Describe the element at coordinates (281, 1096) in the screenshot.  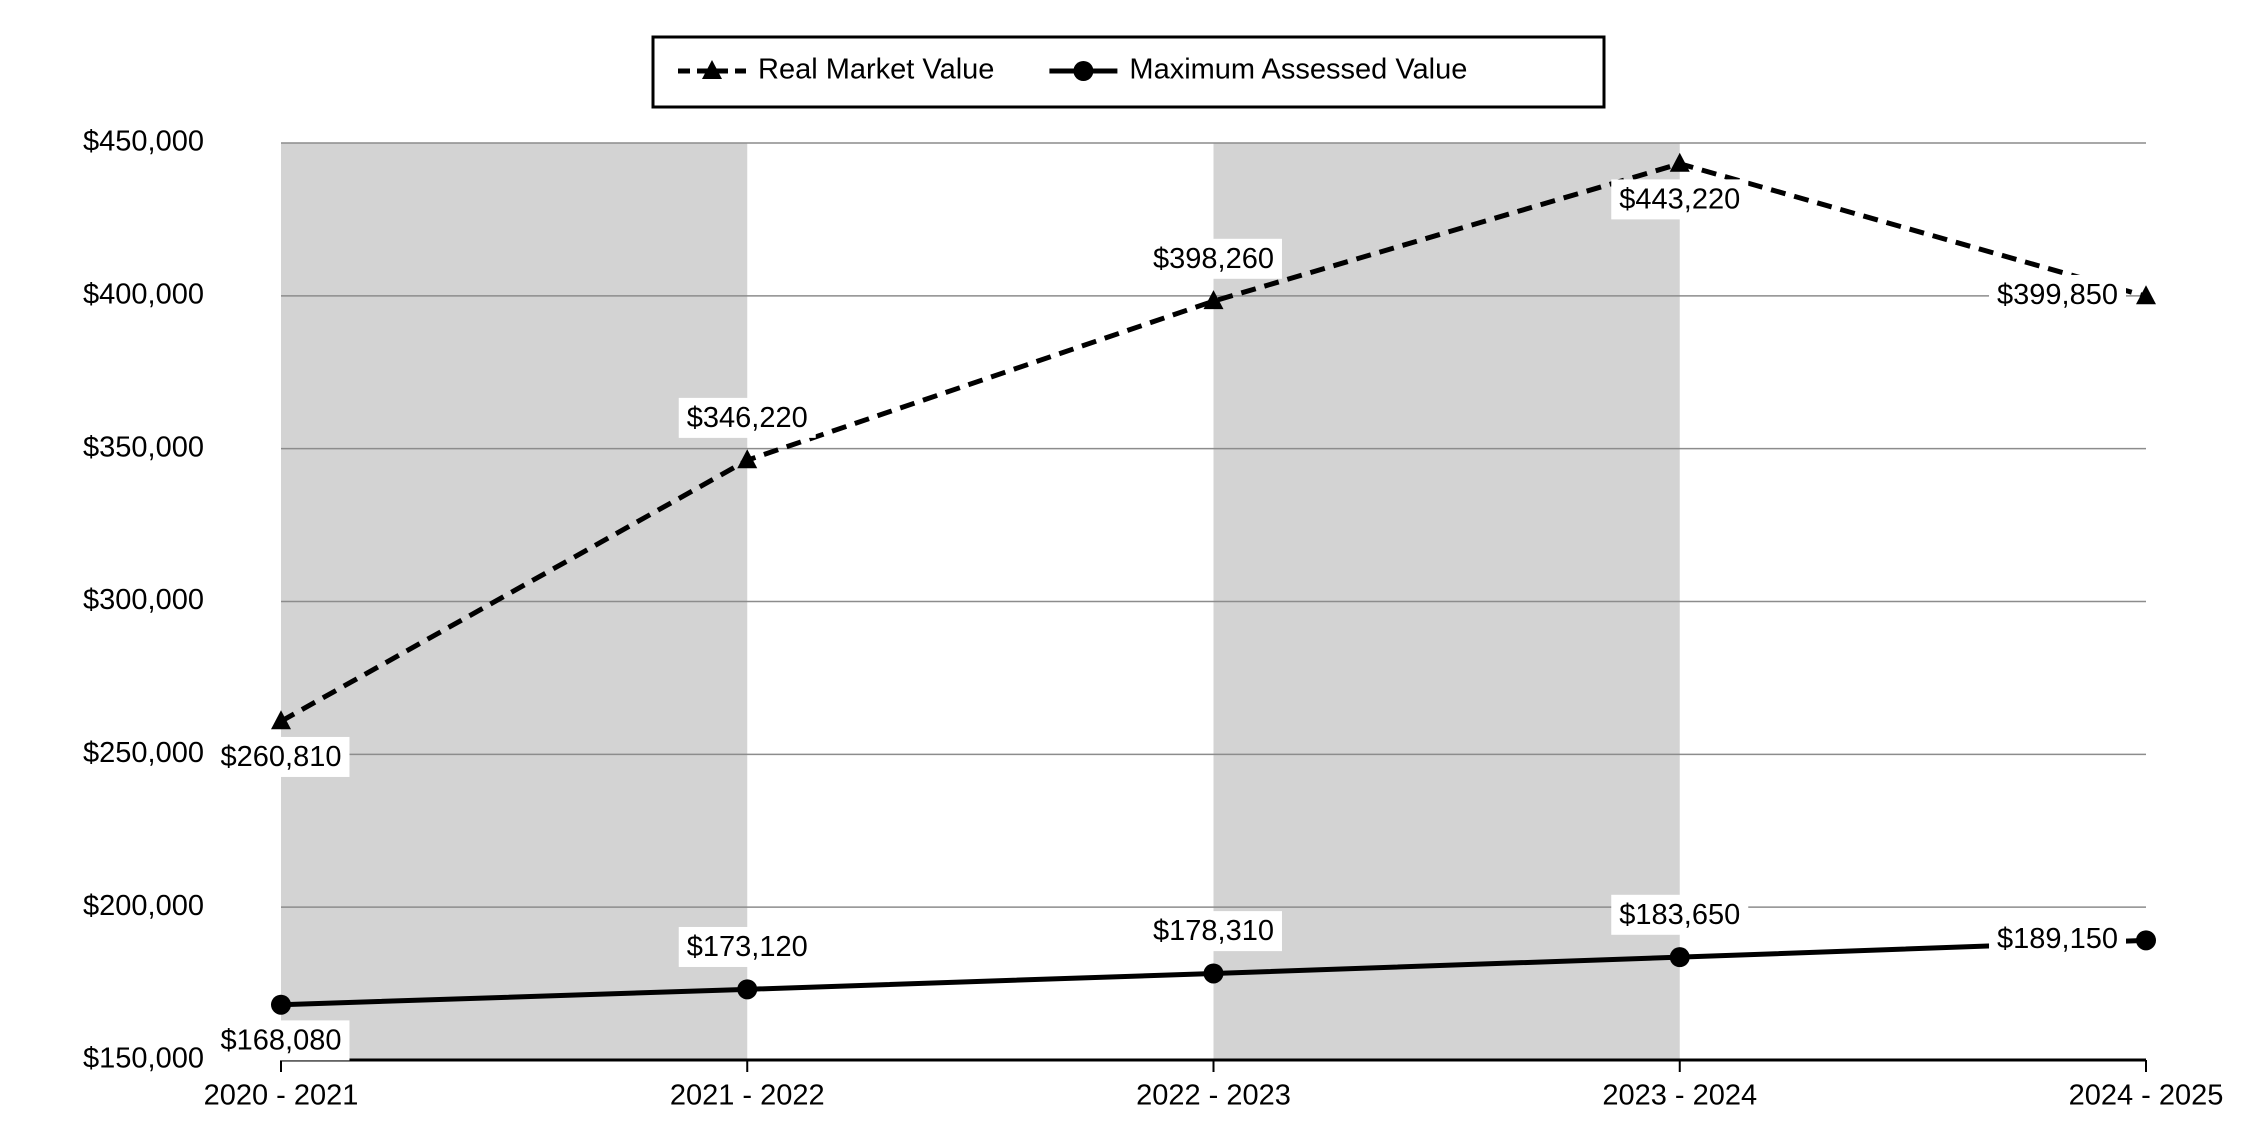
I see `x-tick-label: 2020 - 2021` at that location.